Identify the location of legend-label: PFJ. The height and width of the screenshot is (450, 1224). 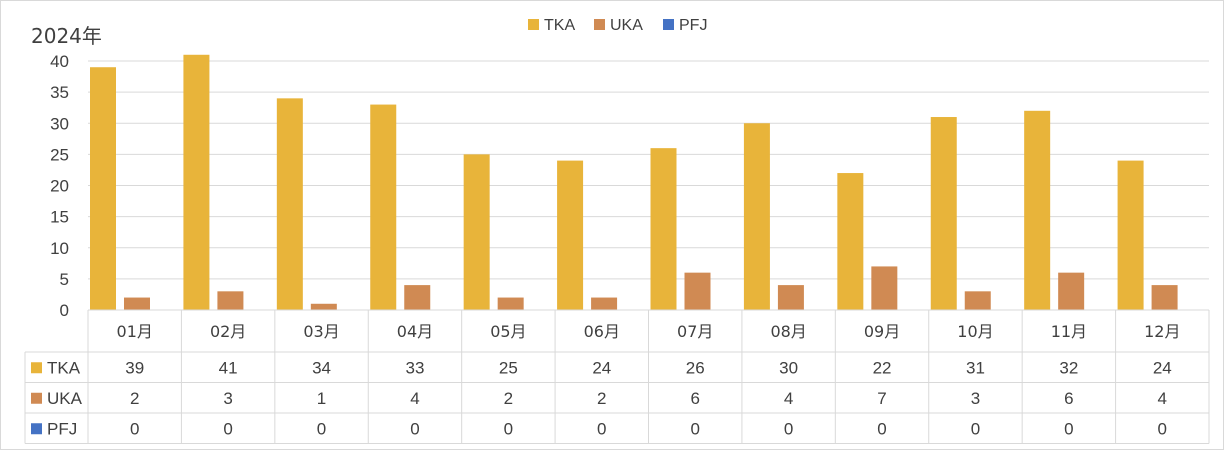
(693, 25).